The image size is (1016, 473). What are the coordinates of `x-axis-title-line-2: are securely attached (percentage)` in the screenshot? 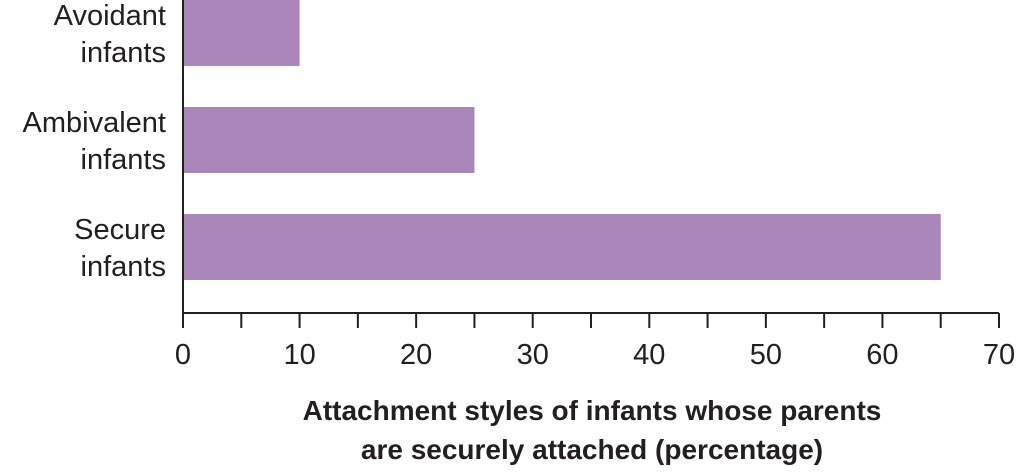 It's located at (592, 449).